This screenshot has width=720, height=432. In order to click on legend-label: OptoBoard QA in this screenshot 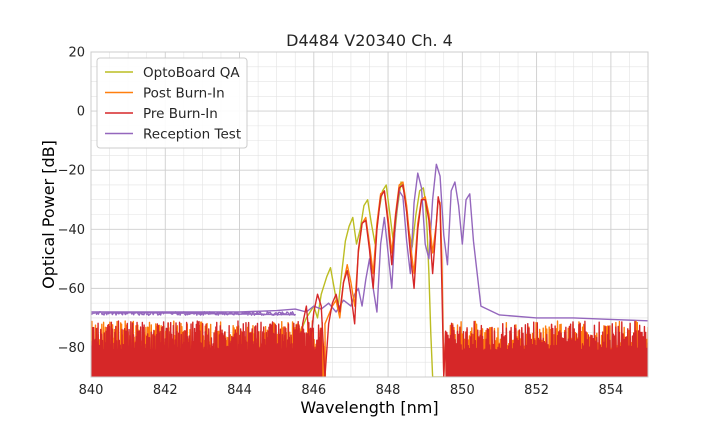, I will do `click(191, 73)`.